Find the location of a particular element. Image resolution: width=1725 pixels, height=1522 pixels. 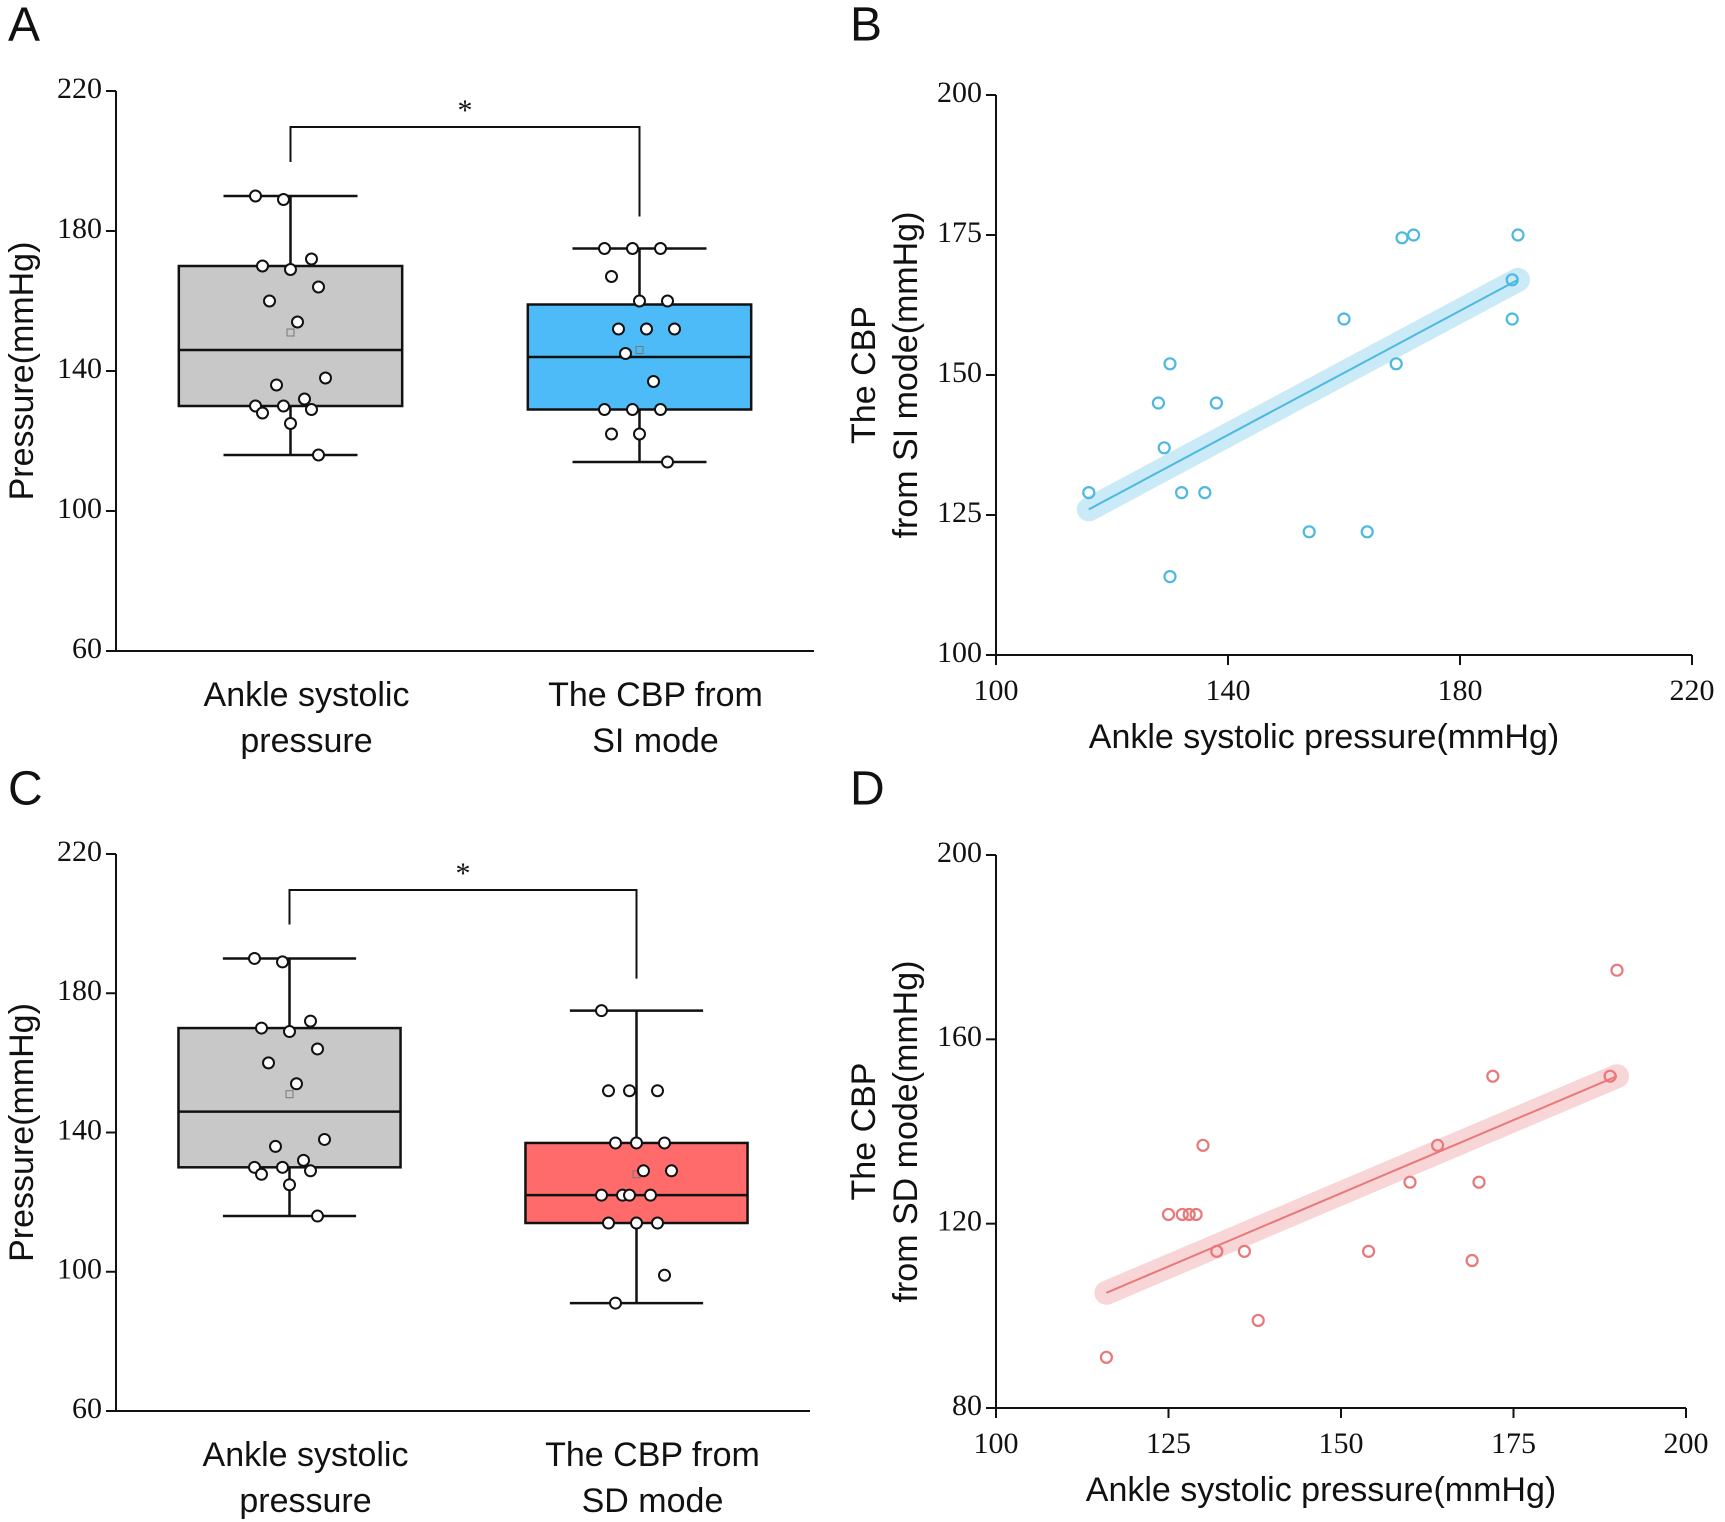

x-tick-label-line: Ankle systolic is located at coordinates (306, 1455).